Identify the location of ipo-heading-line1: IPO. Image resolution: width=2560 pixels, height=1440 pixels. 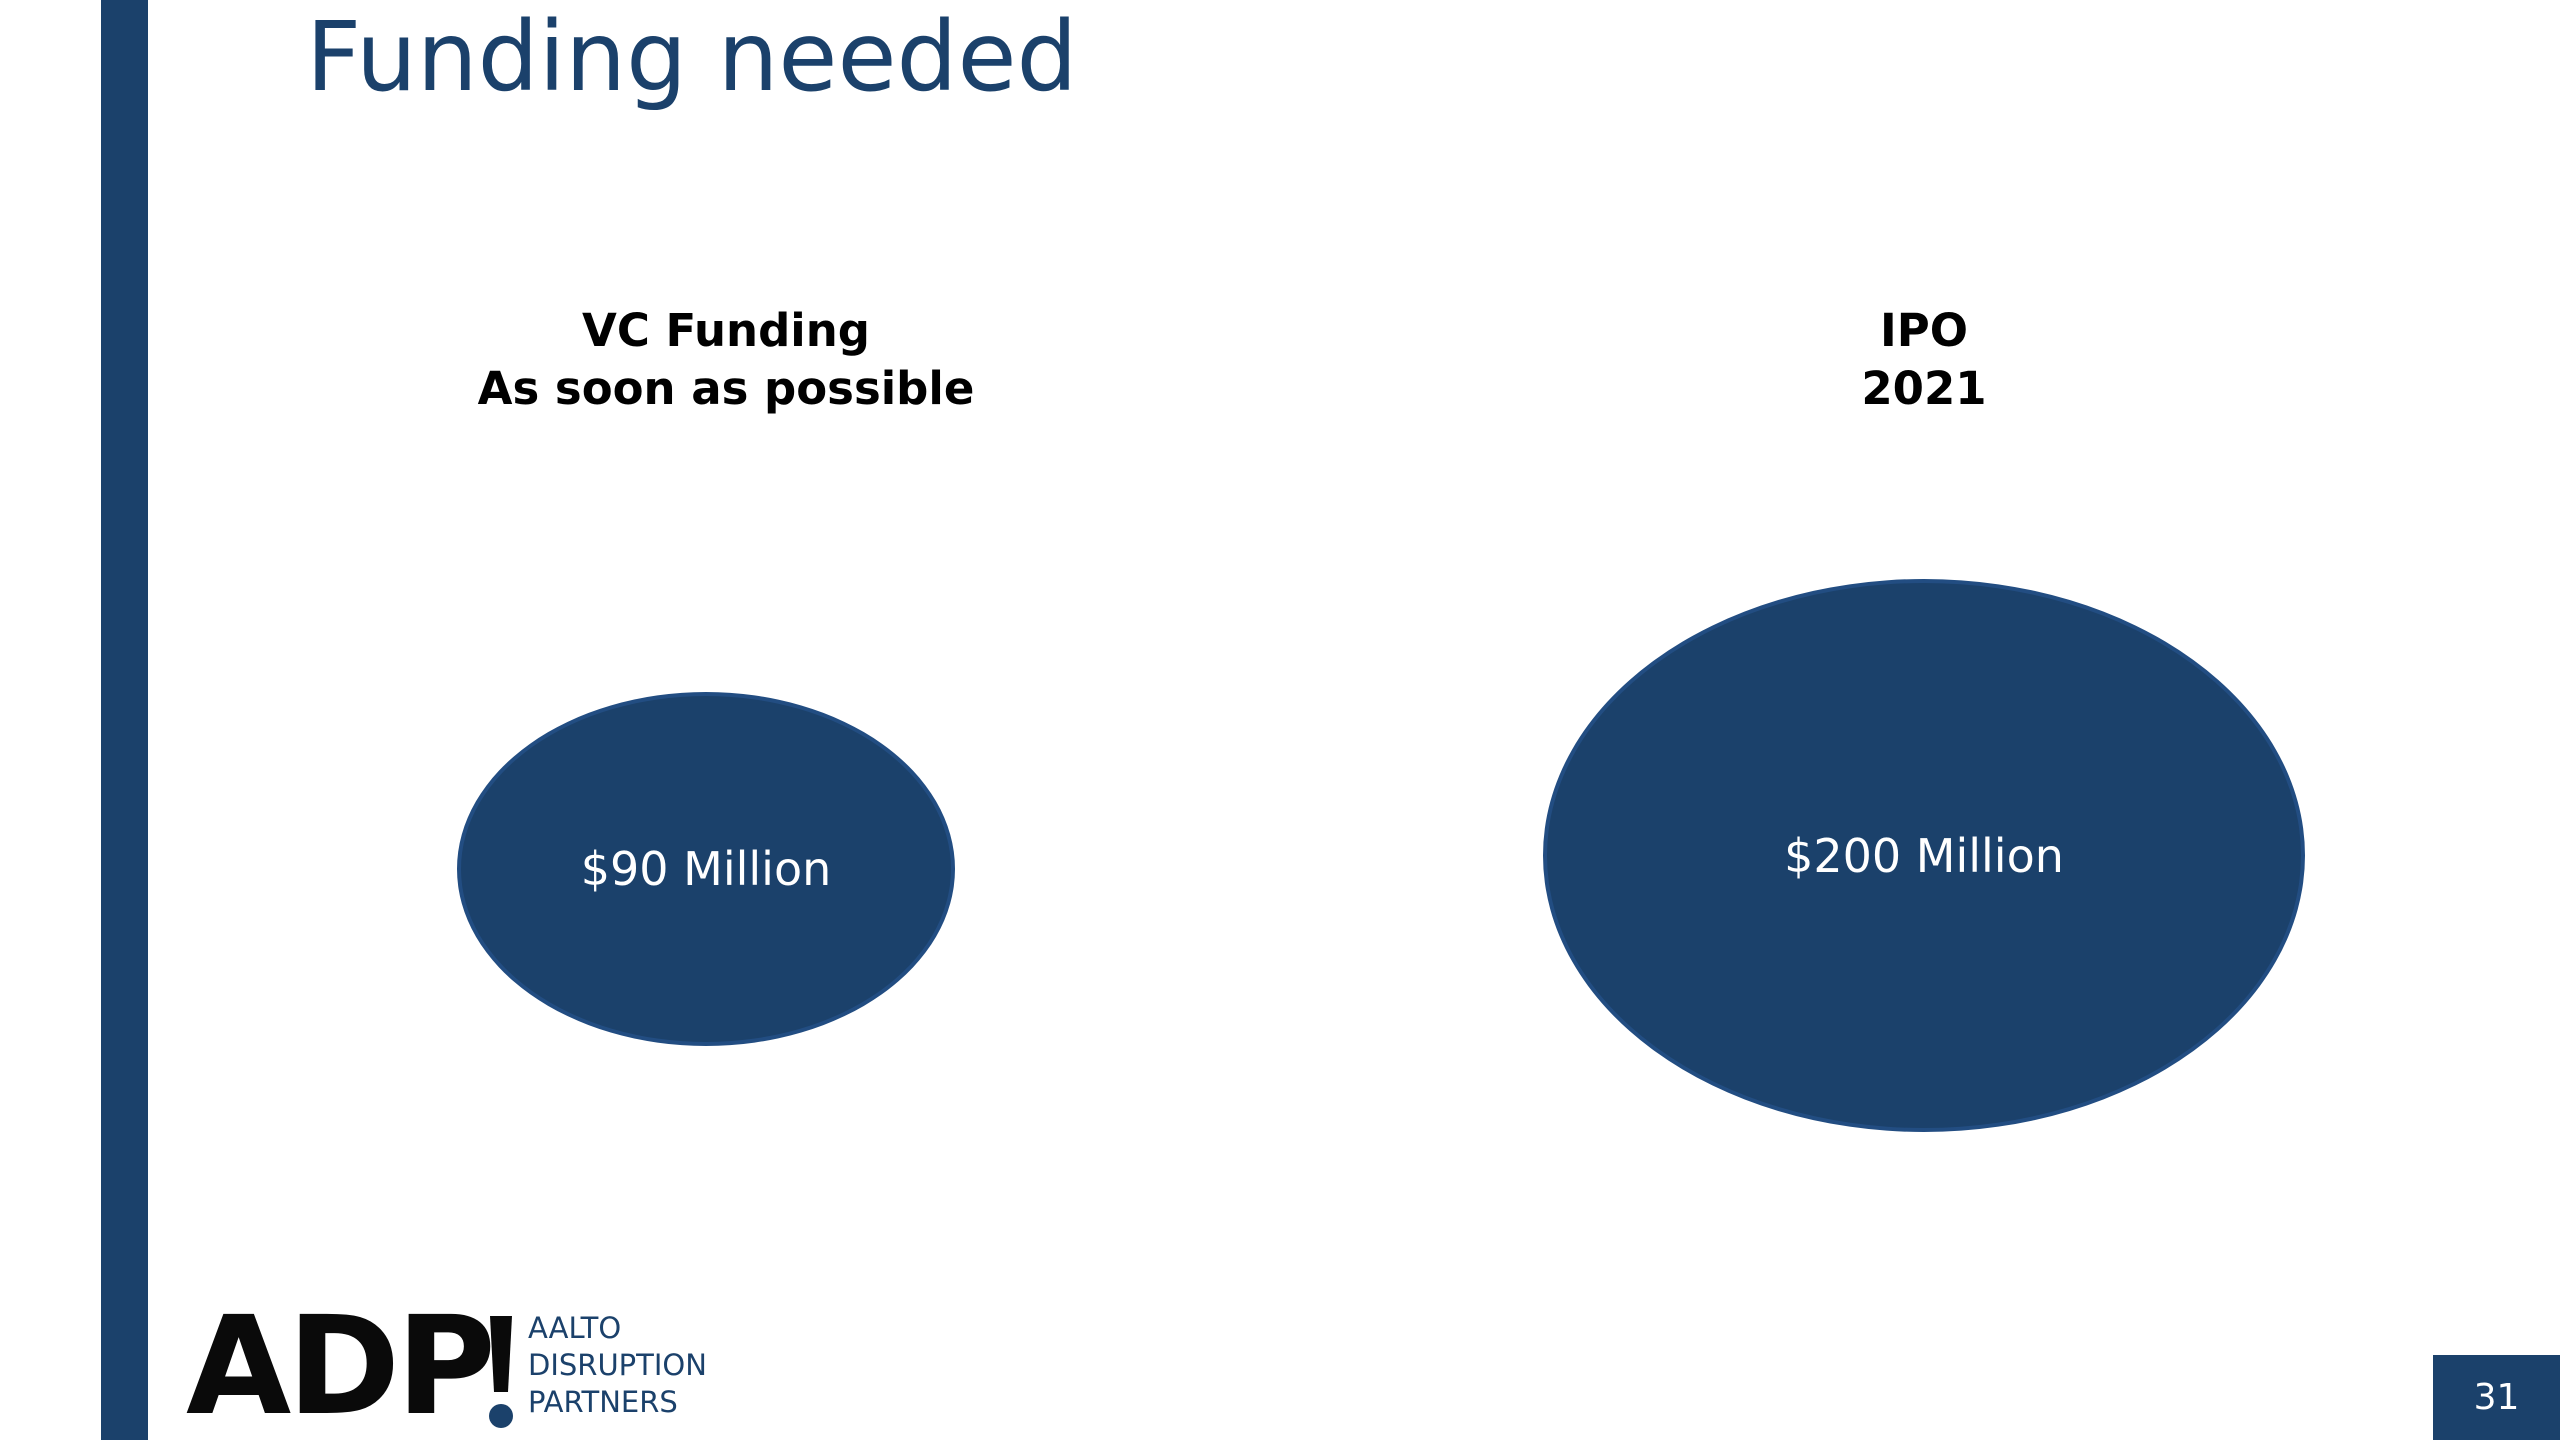
(1924, 330).